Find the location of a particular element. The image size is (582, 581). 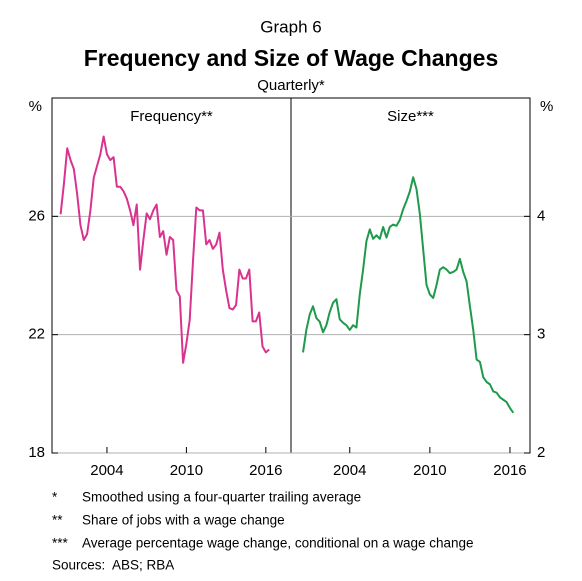

chart-subtitle: Quarterly* is located at coordinates (291, 85).